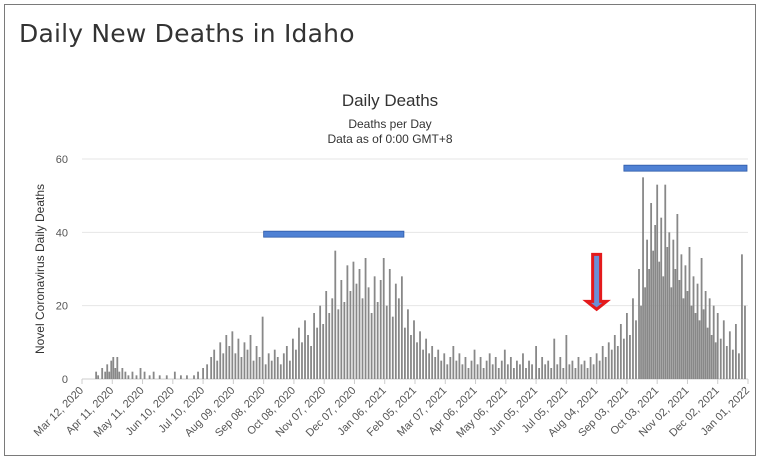  What do you see at coordinates (62, 160) in the screenshot?
I see `y-tick-label: 60` at bounding box center [62, 160].